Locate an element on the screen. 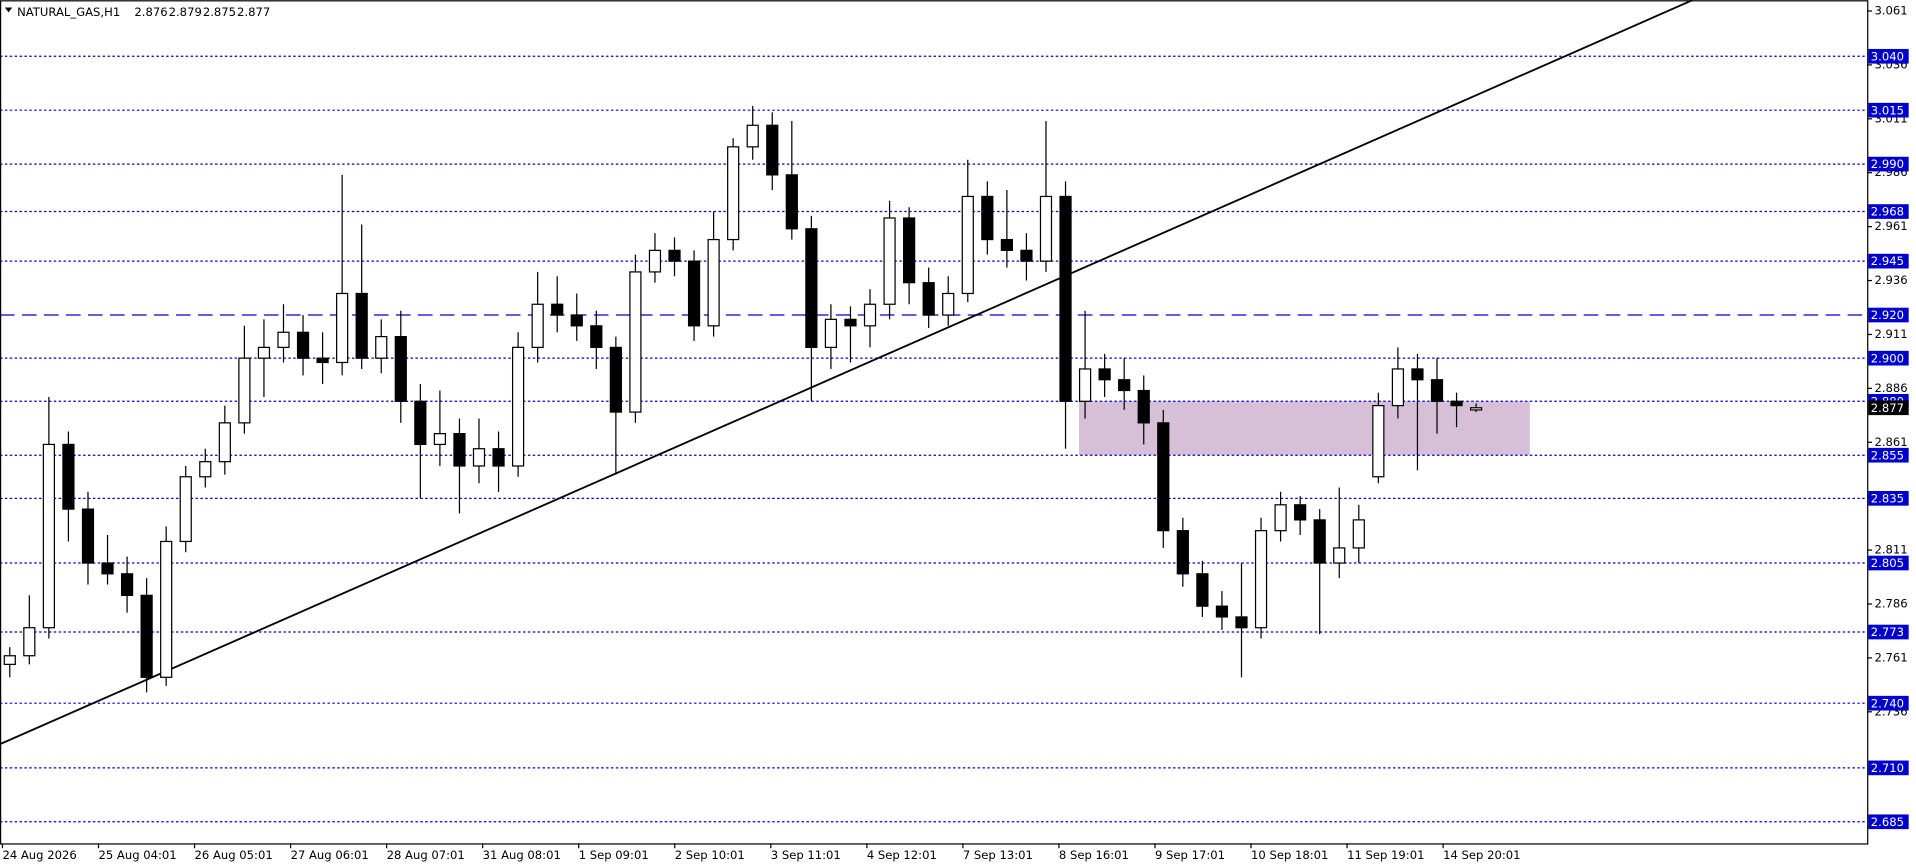 Image resolution: width=1916 pixels, height=868 pixels. symbol: NATURAL_GAS,H1 is located at coordinates (68, 12).